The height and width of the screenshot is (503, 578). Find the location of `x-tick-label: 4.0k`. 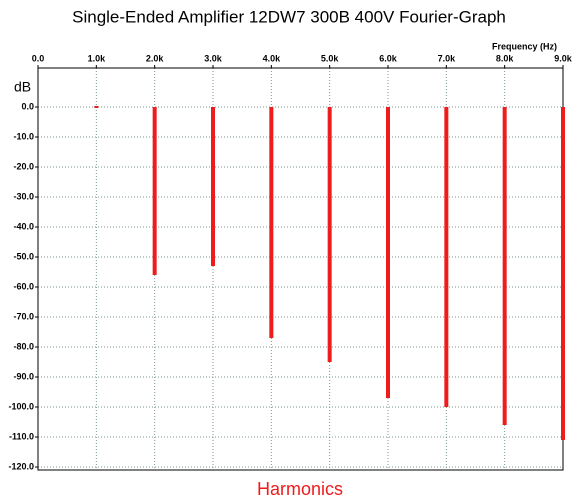

x-tick-label: 4.0k is located at coordinates (272, 58).